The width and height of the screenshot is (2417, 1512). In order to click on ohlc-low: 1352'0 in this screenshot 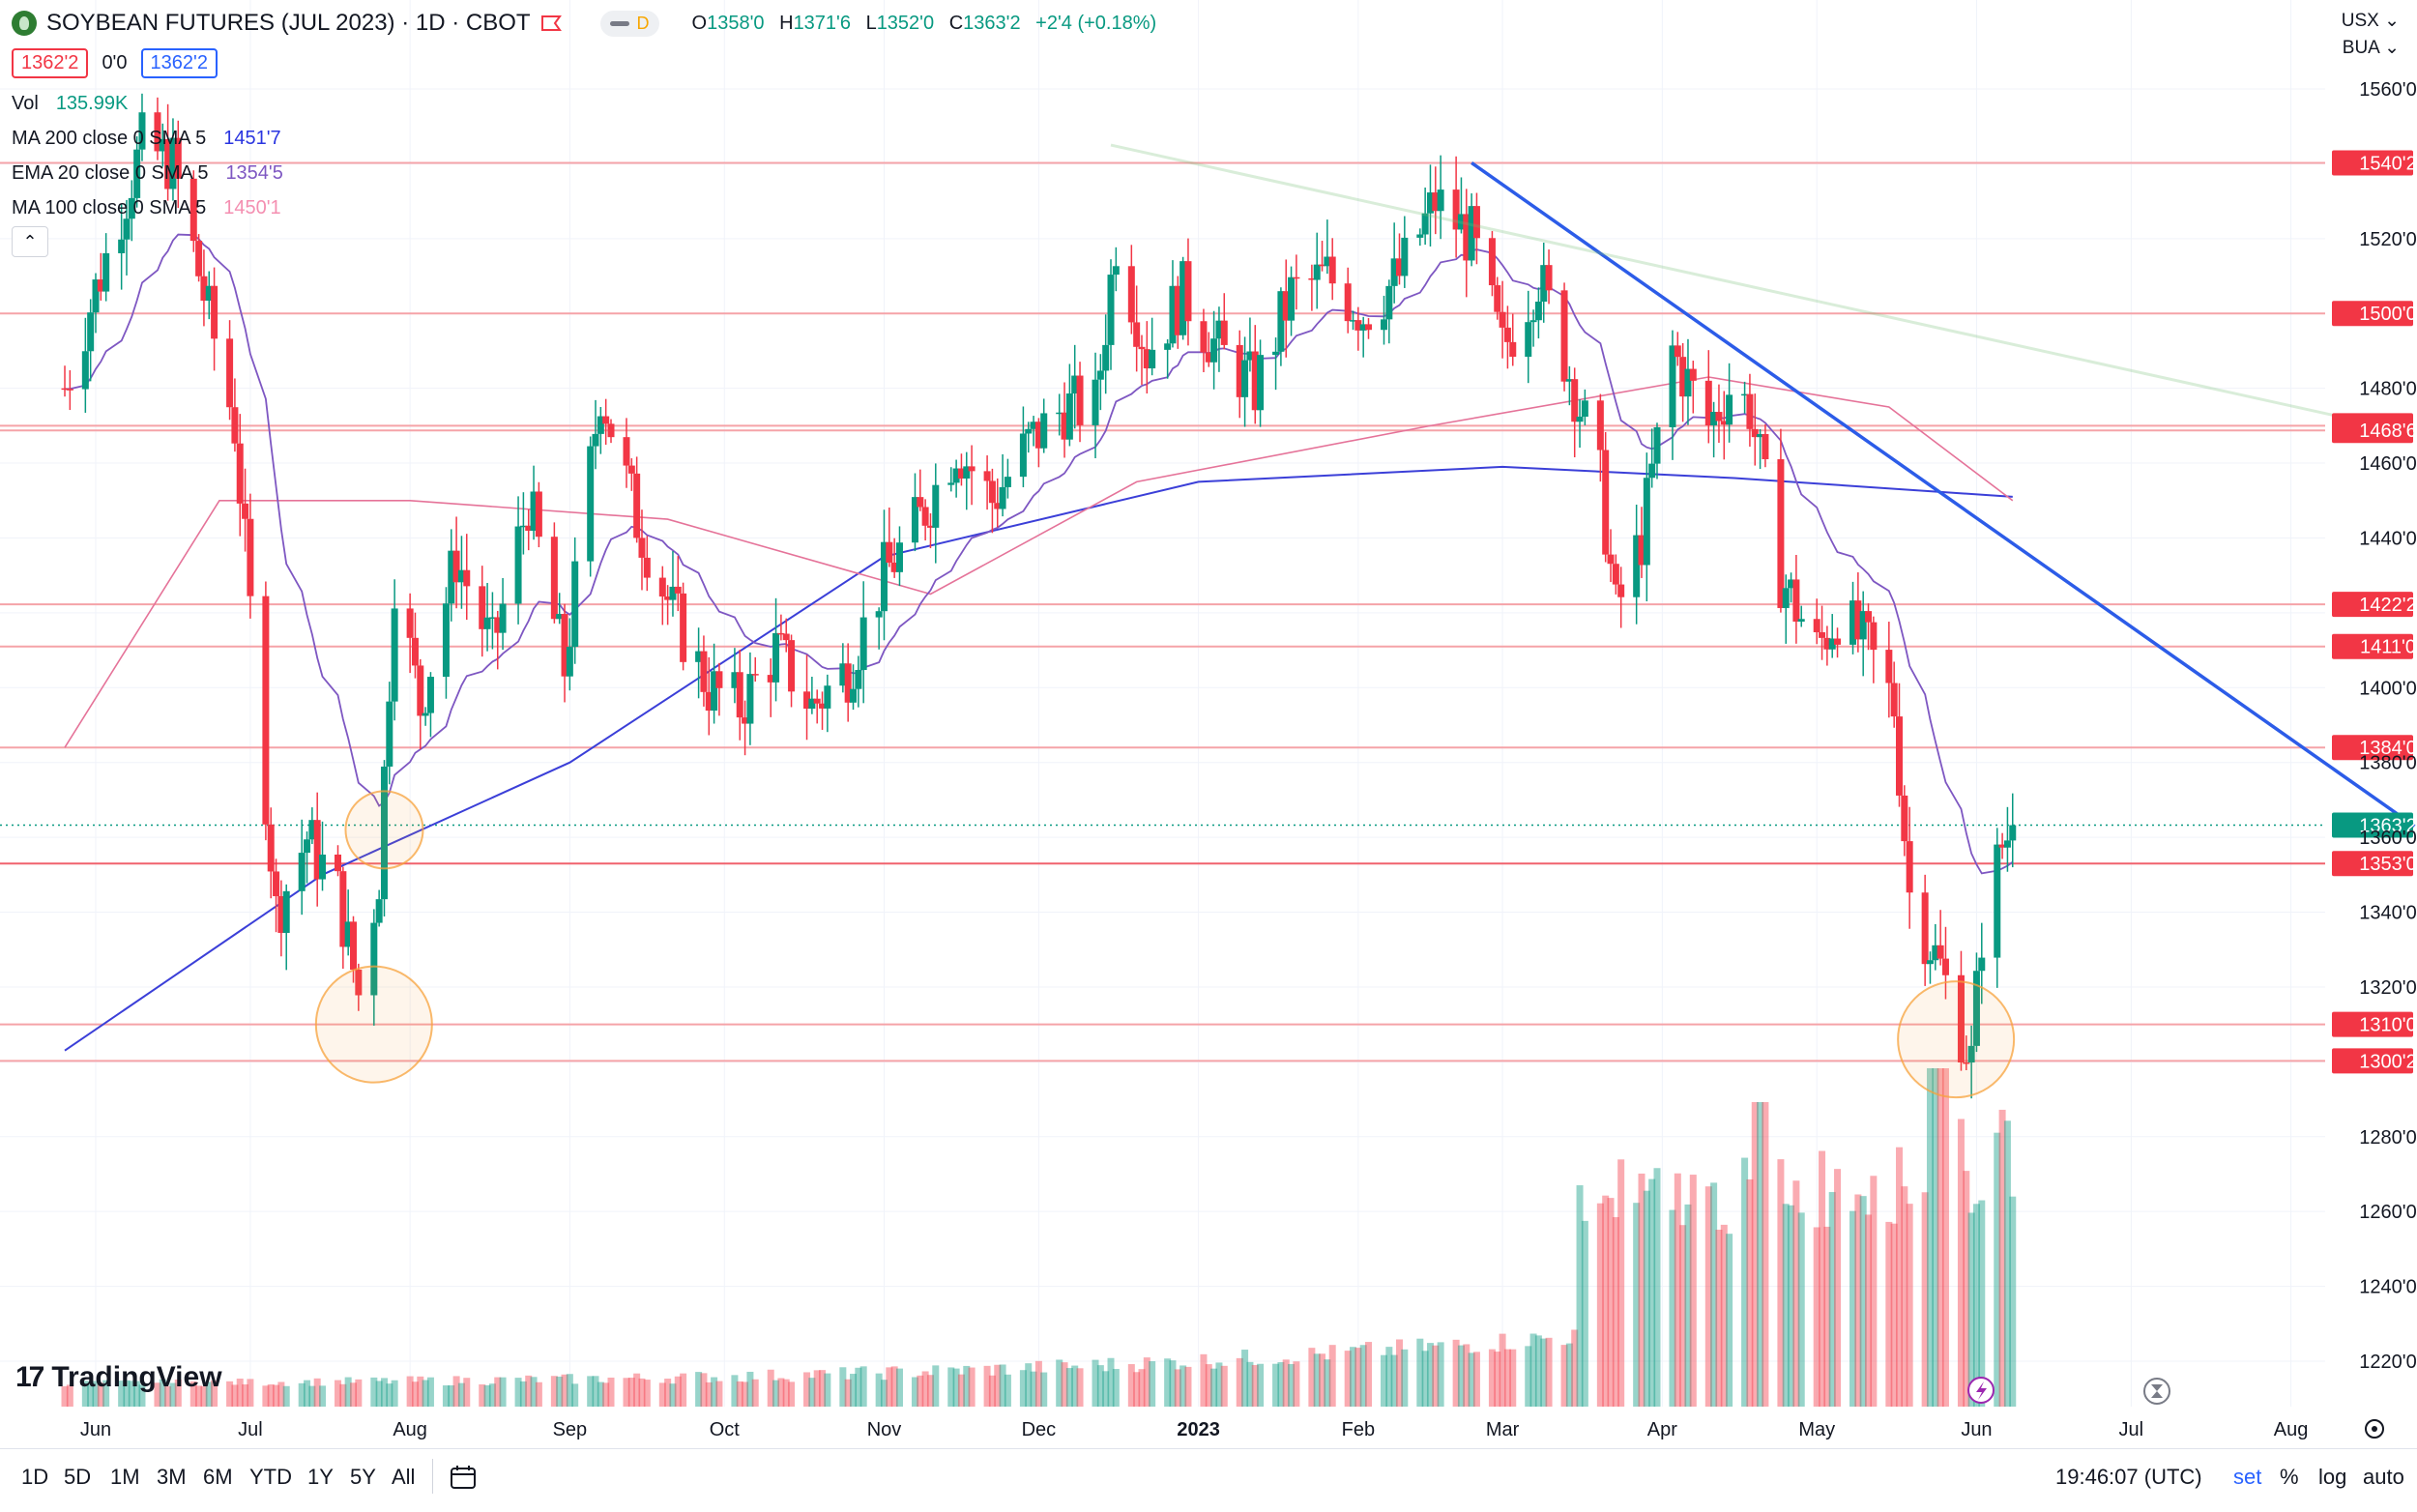, I will do `click(905, 23)`.